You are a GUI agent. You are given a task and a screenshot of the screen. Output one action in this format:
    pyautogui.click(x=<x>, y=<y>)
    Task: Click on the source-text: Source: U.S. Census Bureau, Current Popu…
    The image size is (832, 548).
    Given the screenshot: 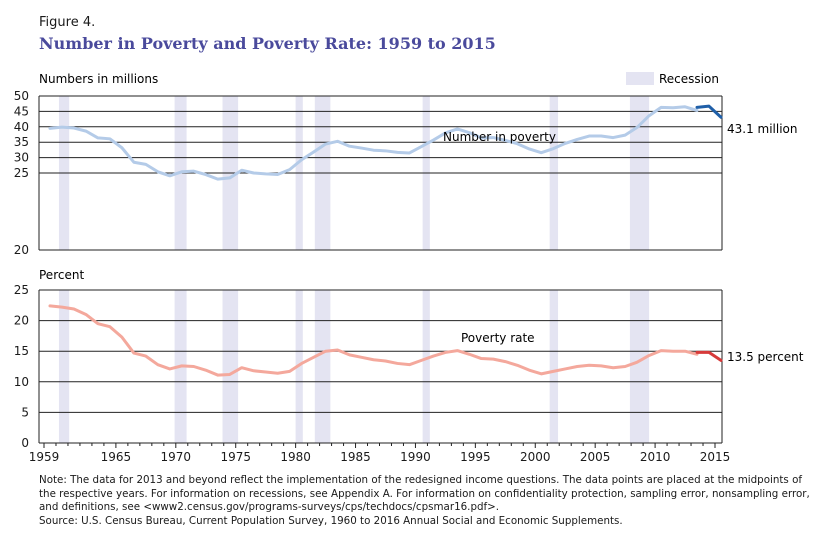 What is the action you would take?
    pyautogui.click(x=331, y=520)
    